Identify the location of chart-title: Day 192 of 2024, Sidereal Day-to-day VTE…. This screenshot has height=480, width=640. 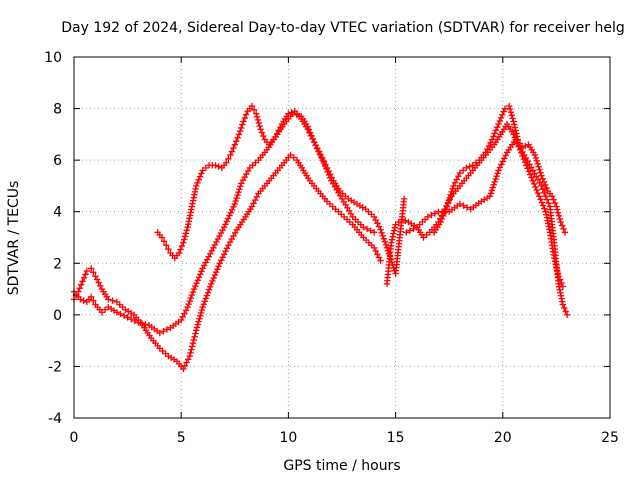
(342, 28).